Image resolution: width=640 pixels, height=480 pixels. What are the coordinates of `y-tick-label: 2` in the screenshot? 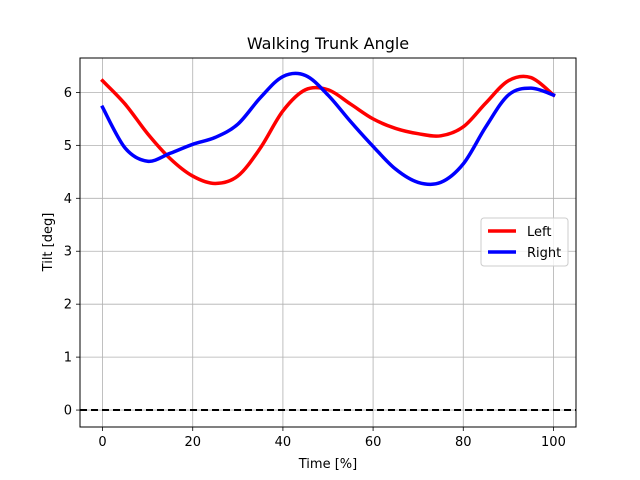 It's located at (68, 305).